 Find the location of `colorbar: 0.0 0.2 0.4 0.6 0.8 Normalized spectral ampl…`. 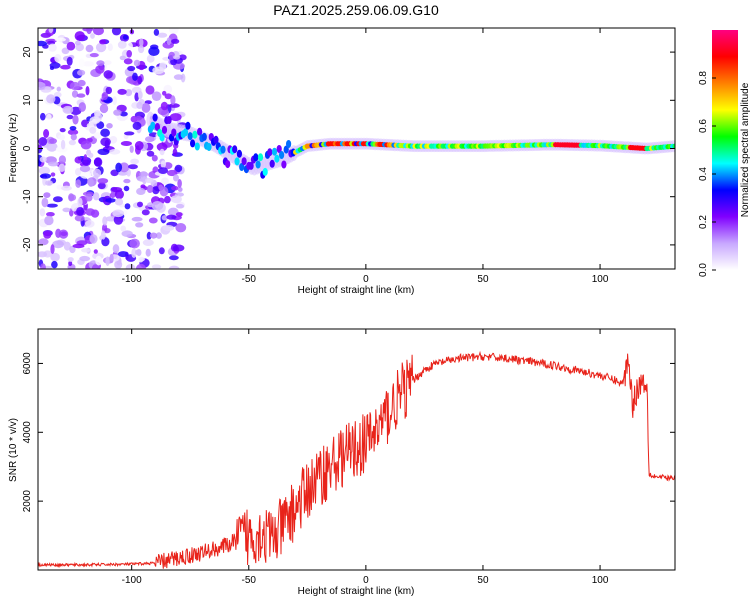

colorbar: 0.0 0.2 0.4 0.6 0.8 Normalized spectral ampl… is located at coordinates (724, 153).